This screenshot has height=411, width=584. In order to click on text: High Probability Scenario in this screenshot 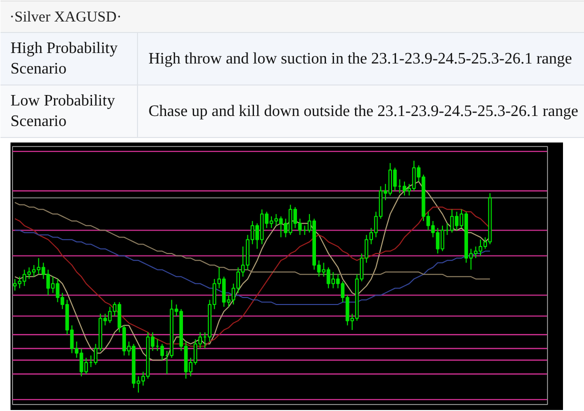, I will do `click(64, 59)`.